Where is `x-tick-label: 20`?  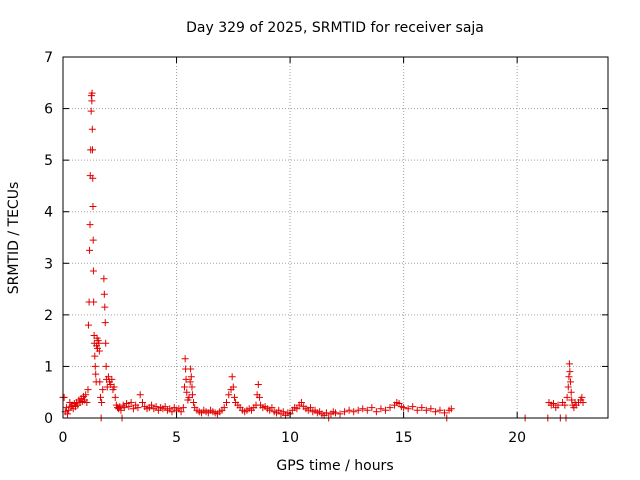
x-tick-label: 20 is located at coordinates (517, 438).